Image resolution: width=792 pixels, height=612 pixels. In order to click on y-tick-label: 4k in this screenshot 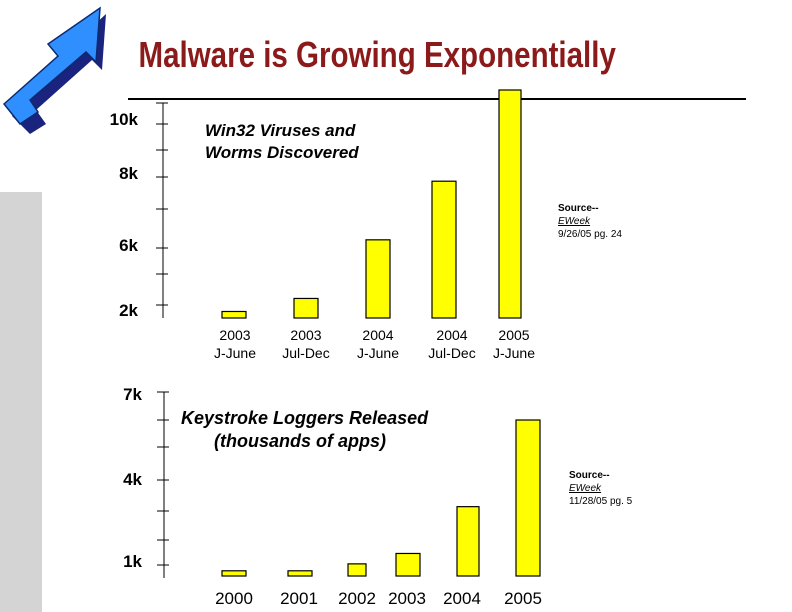, I will do `click(132, 479)`.